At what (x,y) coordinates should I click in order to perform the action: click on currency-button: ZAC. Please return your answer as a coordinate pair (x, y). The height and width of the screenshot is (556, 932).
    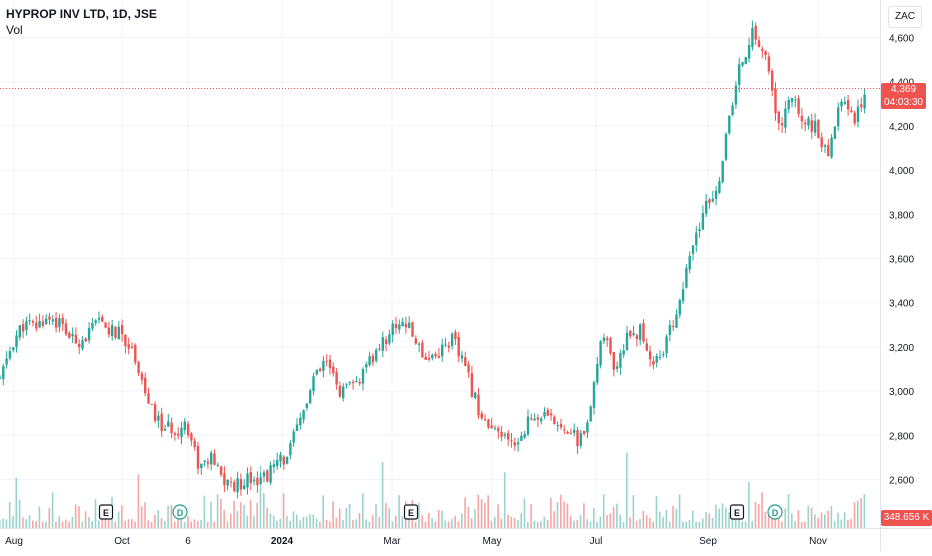
    Looking at the image, I should click on (905, 17).